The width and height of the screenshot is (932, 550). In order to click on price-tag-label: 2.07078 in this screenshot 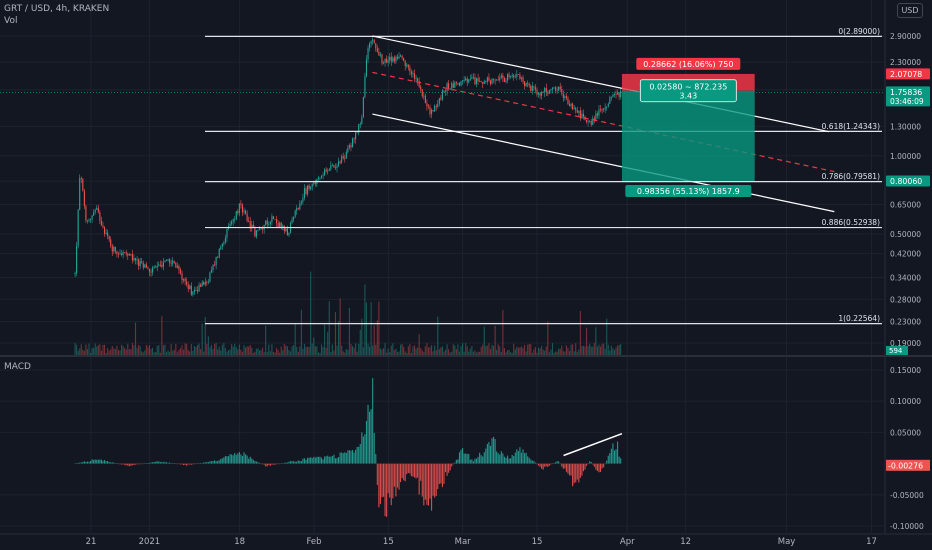, I will do `click(906, 74)`.